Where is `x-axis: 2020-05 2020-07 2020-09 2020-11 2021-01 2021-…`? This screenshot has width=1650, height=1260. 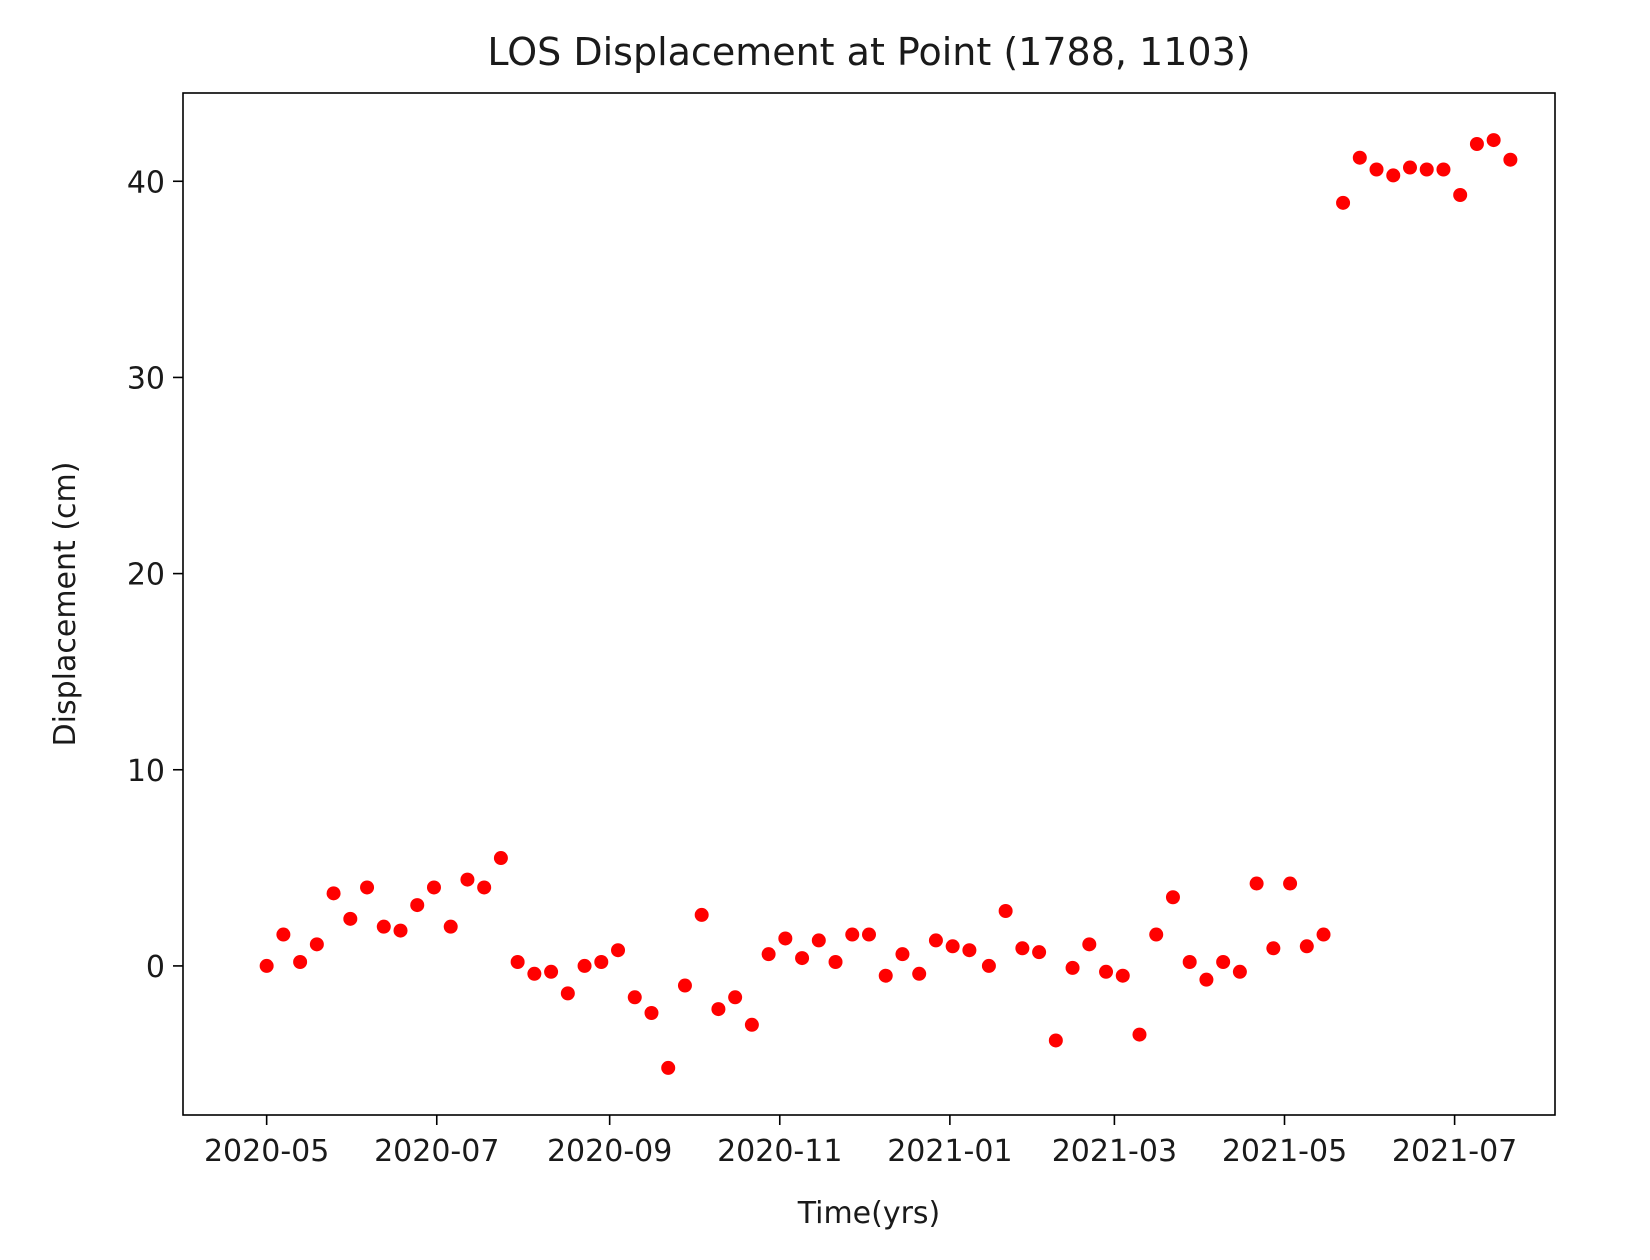
x-axis: 2020-05 2020-07 2020-09 2020-11 2021-01 2021-… is located at coordinates (860, 1142).